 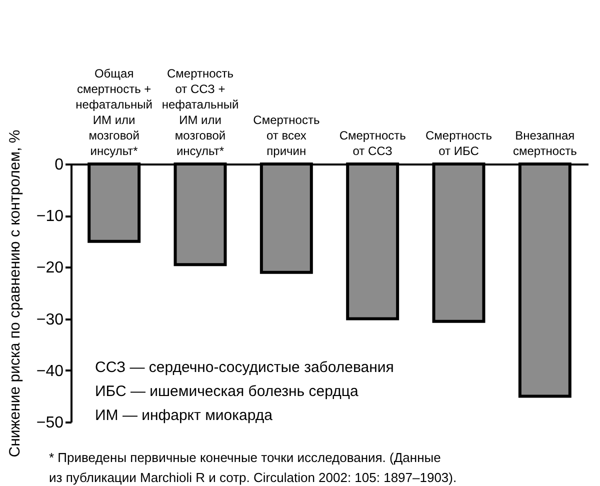 What do you see at coordinates (253, 467) in the screenshot?
I see `text: * Приведены первичные конечные точки исследования. (Данные из публикации Marchioli R и сотр. Circulation 2002: 105: 1897–1903).` at bounding box center [253, 467].